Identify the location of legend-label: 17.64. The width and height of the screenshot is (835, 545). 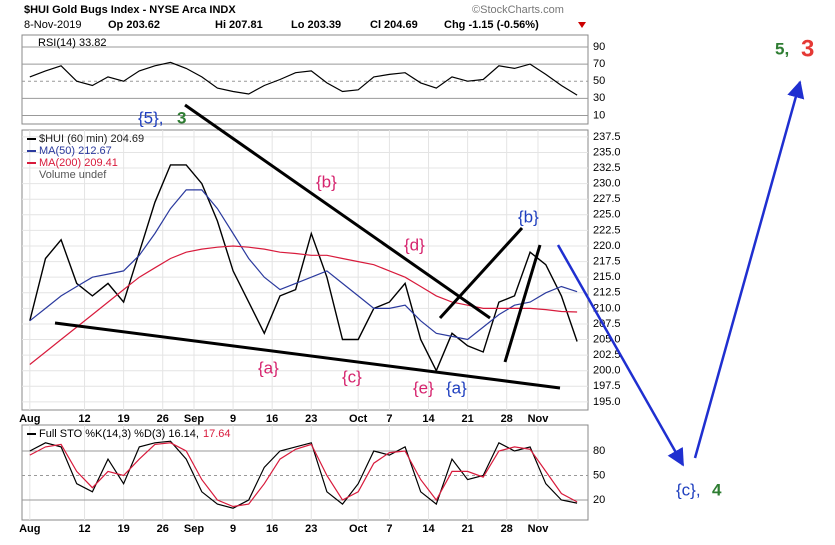
(217, 434).